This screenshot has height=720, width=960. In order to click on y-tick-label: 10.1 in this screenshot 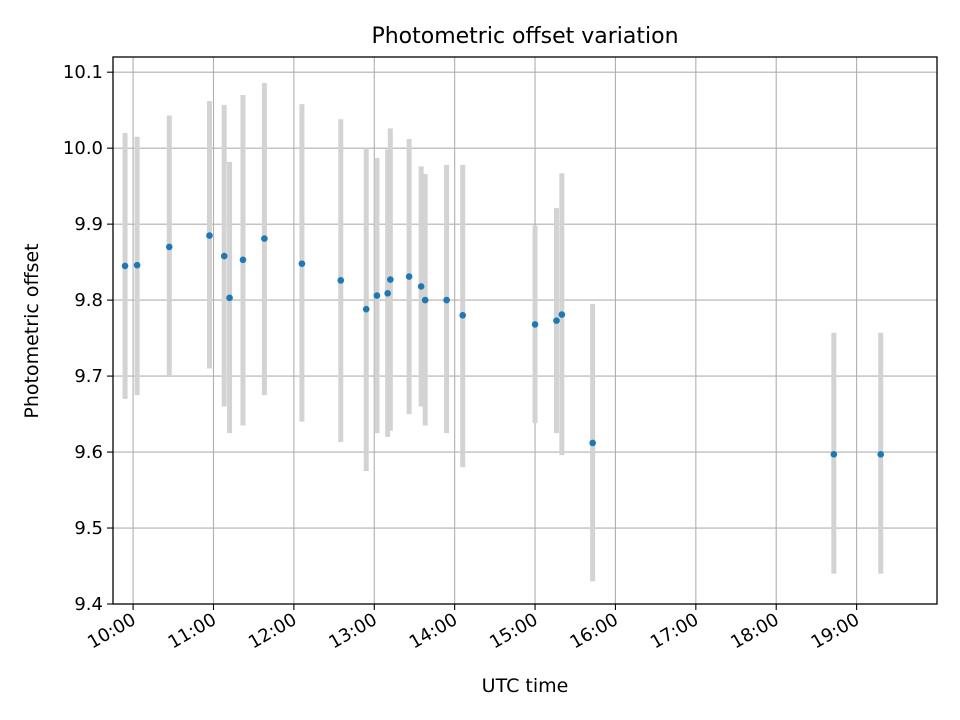, I will do `click(83, 72)`.